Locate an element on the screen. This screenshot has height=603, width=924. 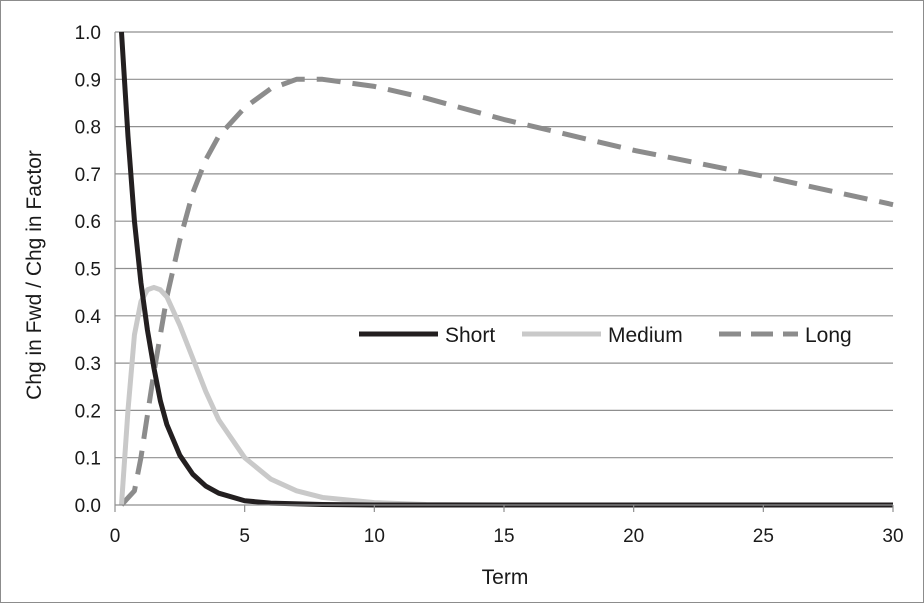
x-tick-label: 30 is located at coordinates (892, 536).